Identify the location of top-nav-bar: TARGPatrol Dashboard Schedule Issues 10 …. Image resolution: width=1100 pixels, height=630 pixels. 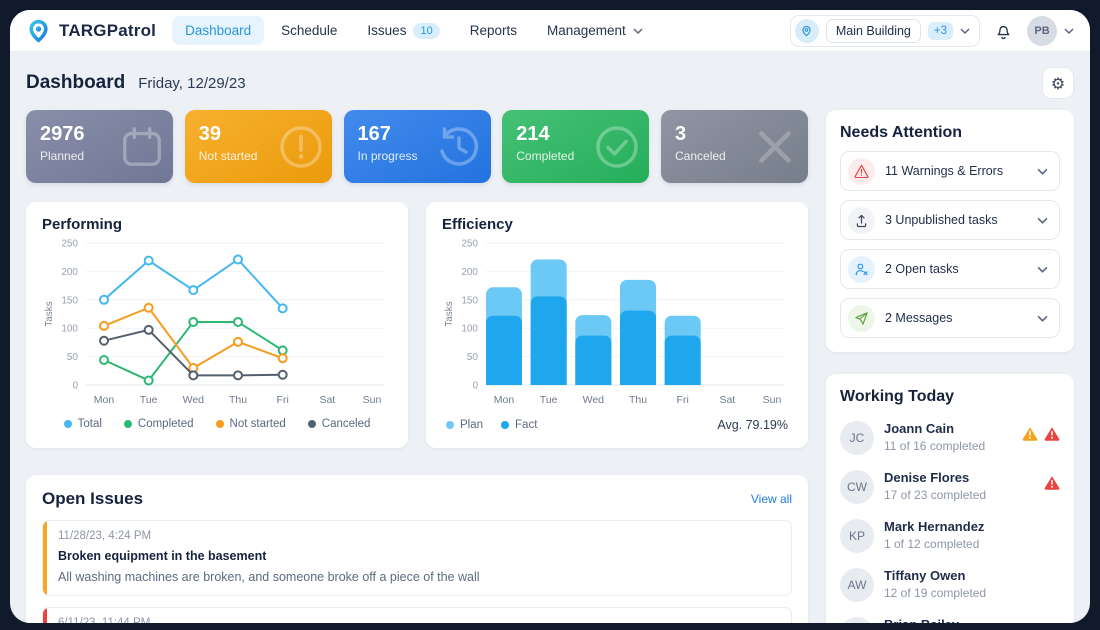
(550, 31).